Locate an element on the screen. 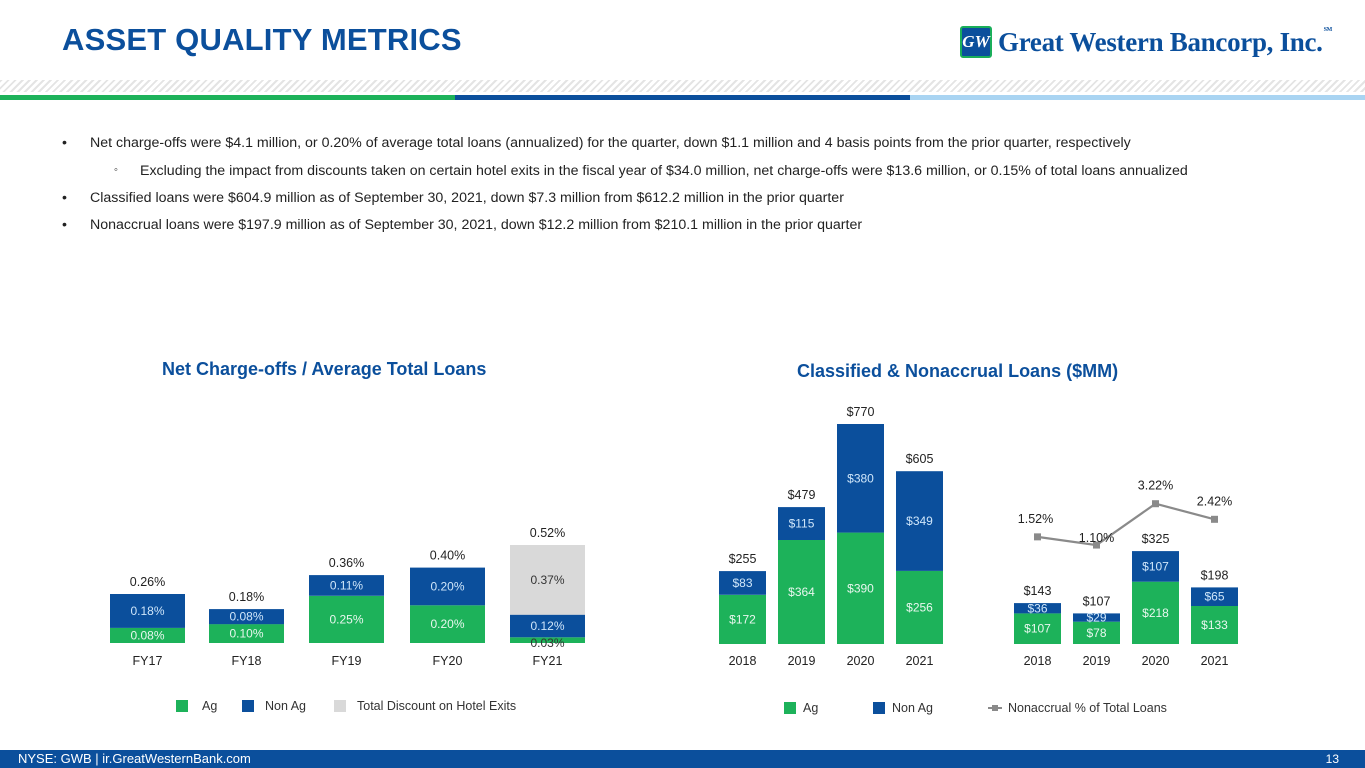  legend-label: Total Discount on Hotel Exits is located at coordinates (437, 706).